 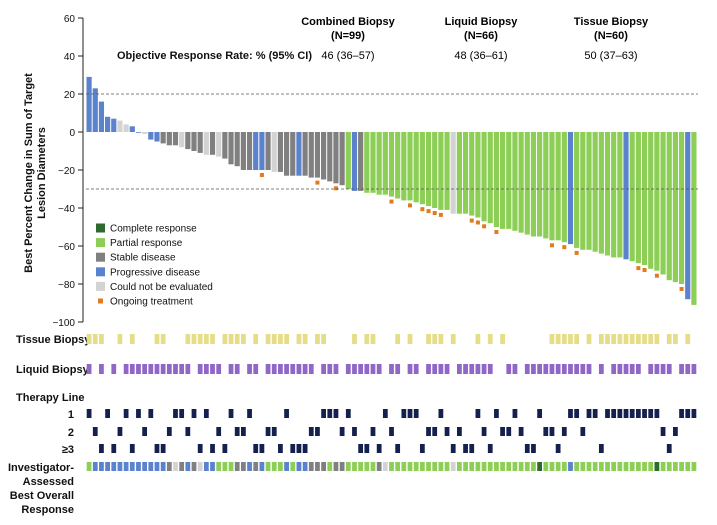 I want to click on y-tick-label: −100, so click(x=63, y=323).